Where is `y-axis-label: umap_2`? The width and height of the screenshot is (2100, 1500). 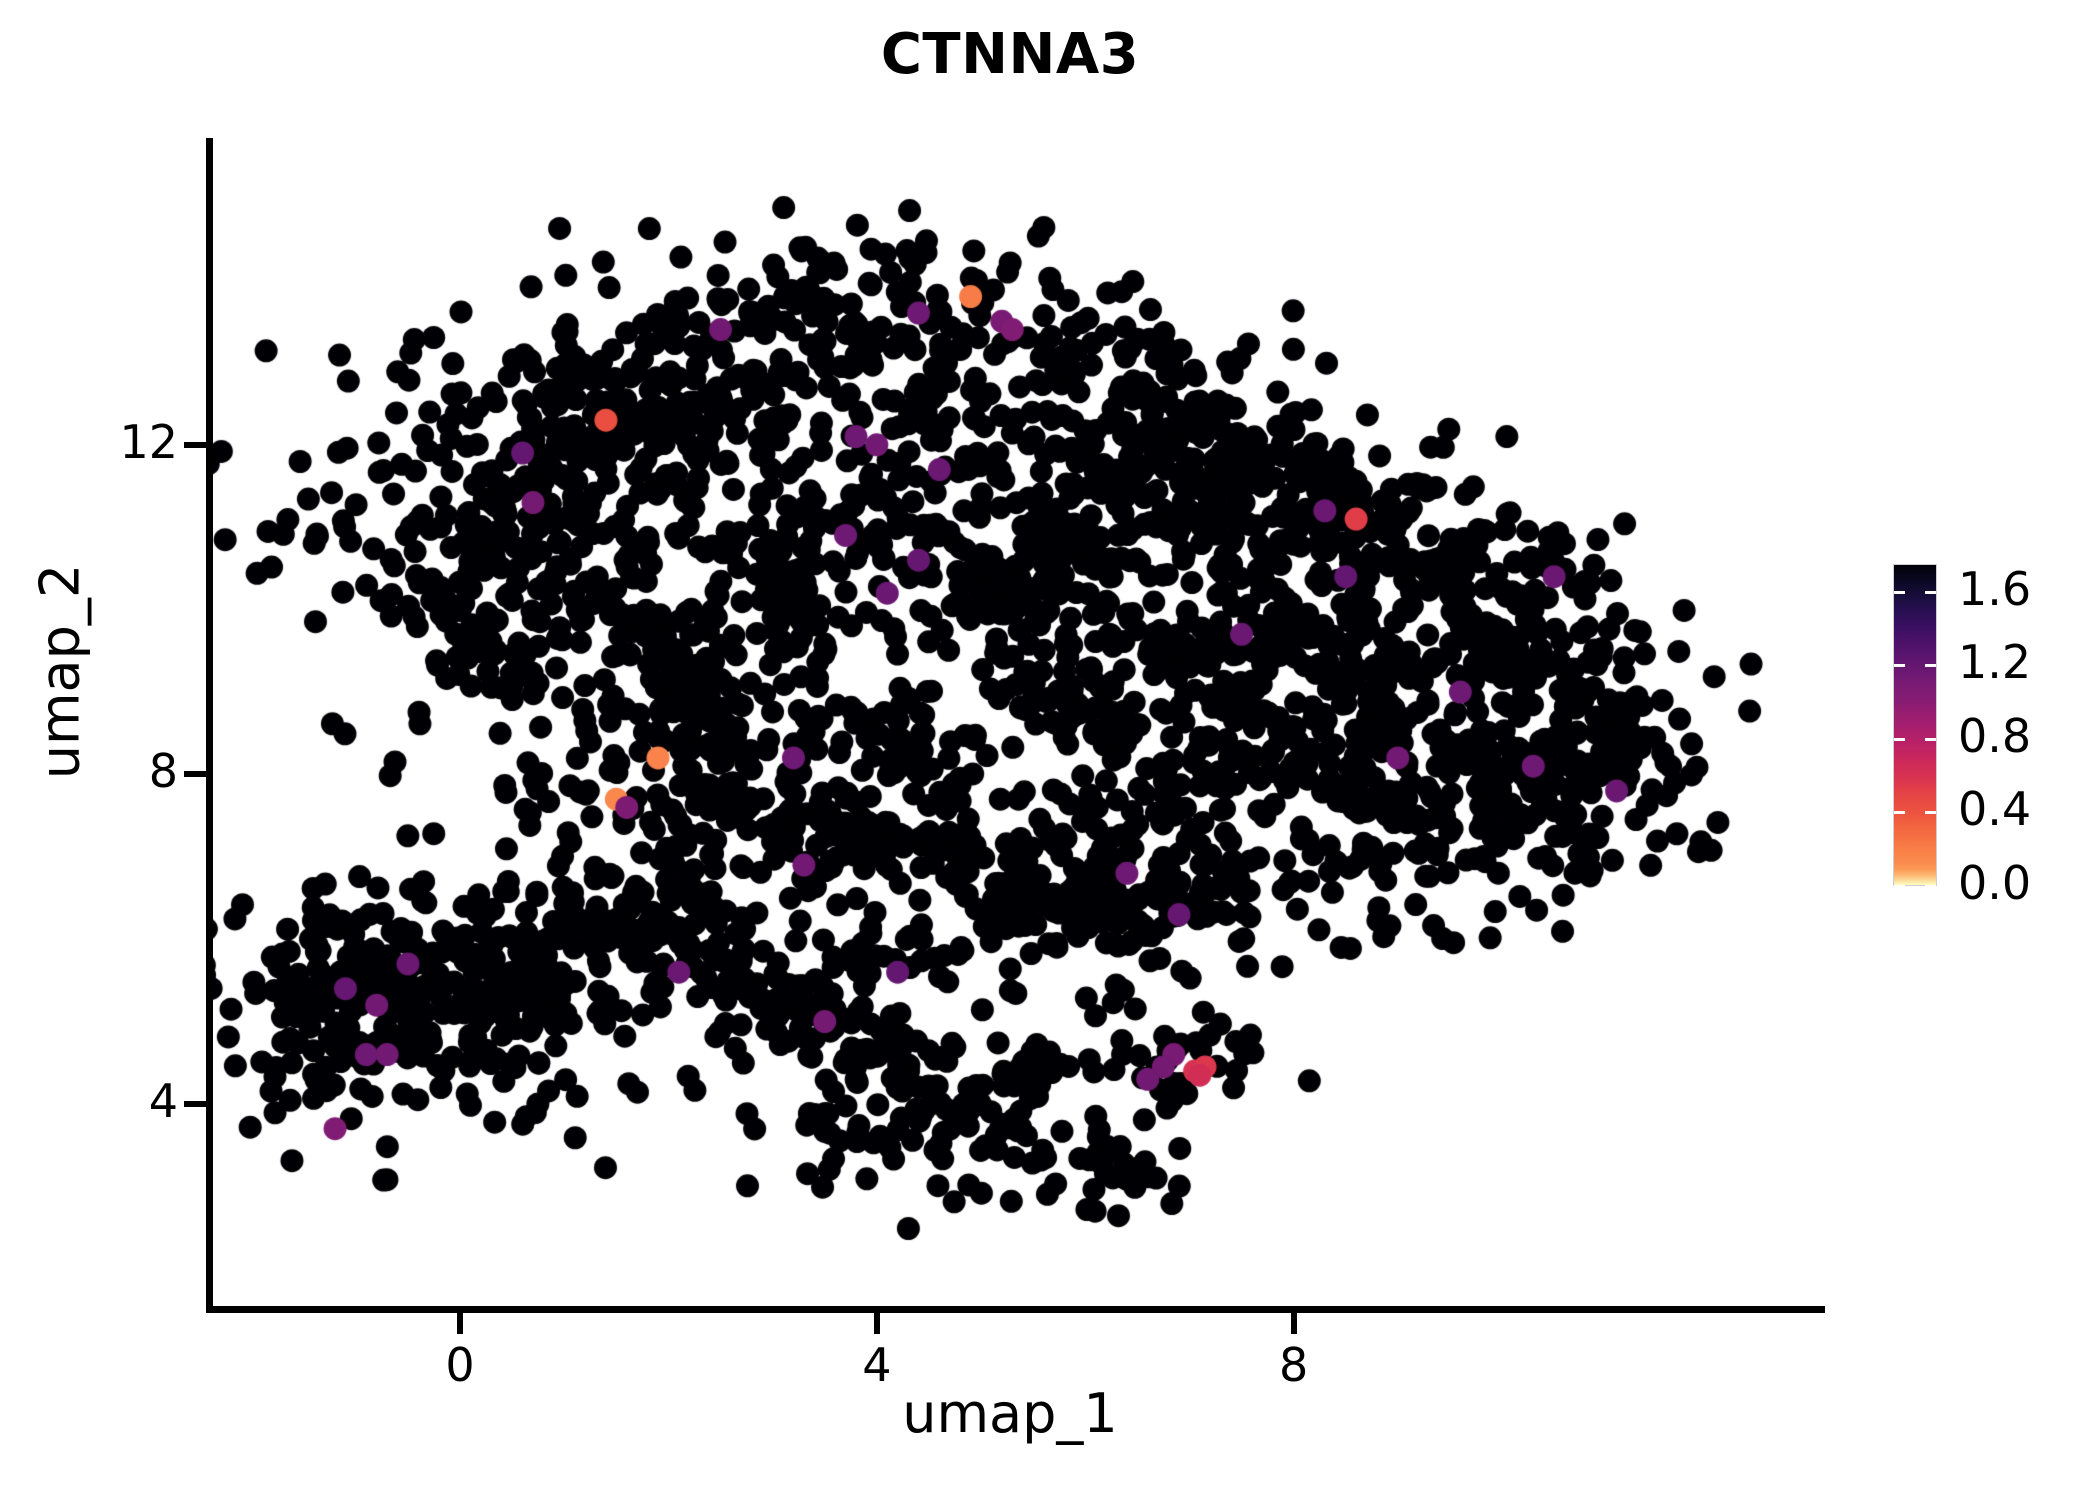 y-axis-label: umap_2 is located at coordinates (60, 671).